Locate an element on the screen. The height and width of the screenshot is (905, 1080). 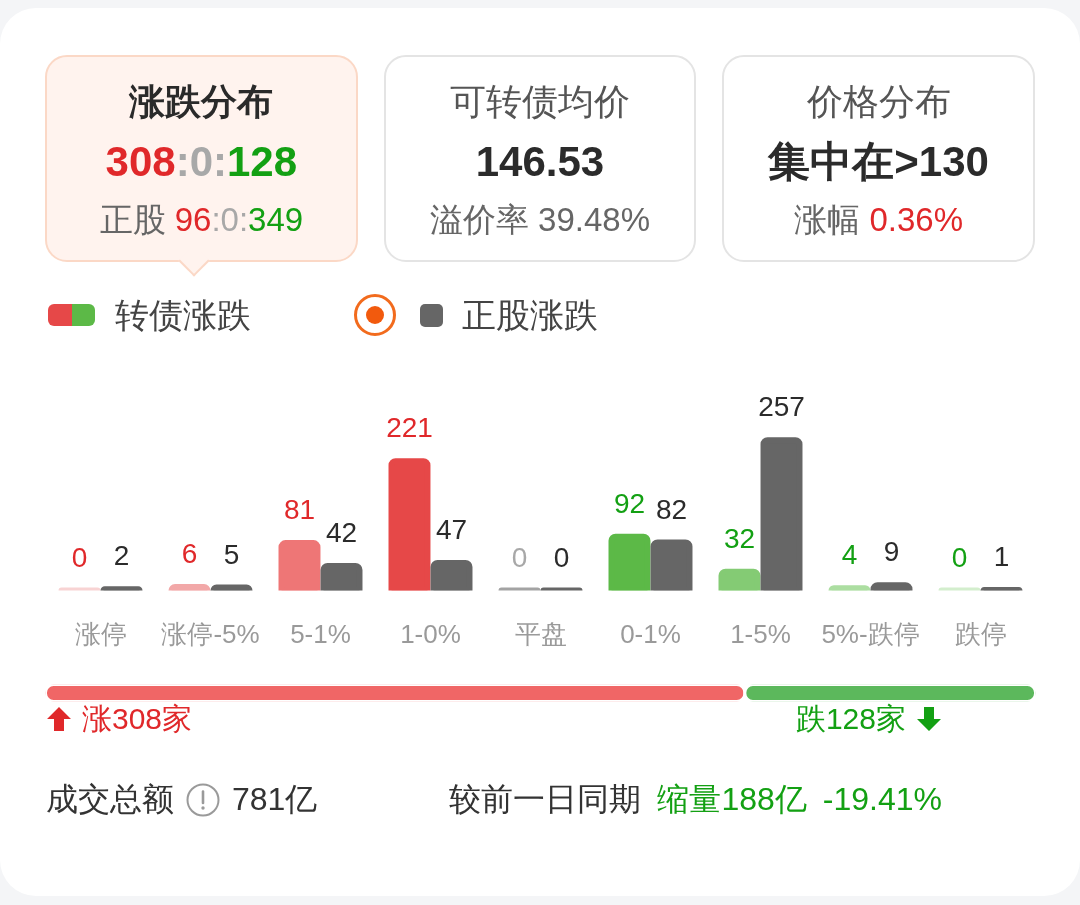
x-tick-label: 涨停 is located at coordinates (100, 633).